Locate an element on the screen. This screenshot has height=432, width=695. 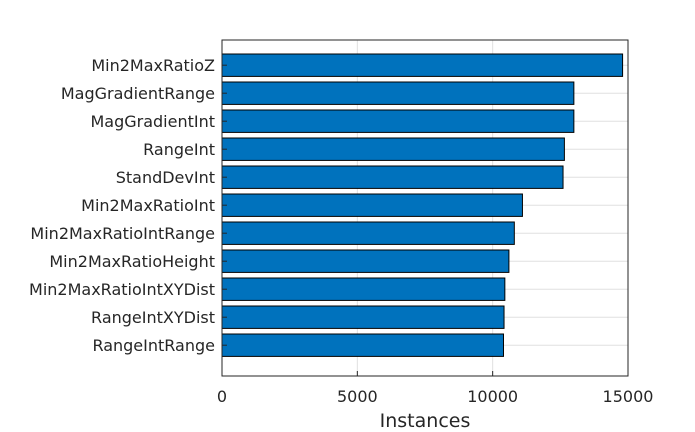
bar-Min2MaxRatioIntRange is located at coordinates (368, 233).